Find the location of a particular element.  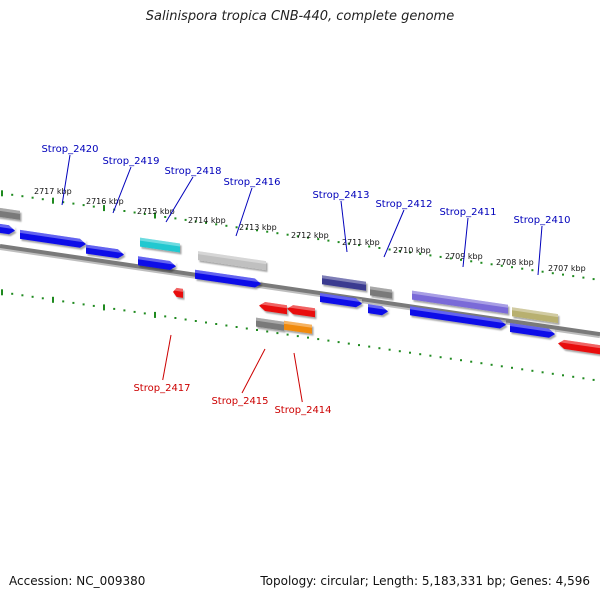

gene-label-strop-2414: Strop_2414 is located at coordinates (303, 384).